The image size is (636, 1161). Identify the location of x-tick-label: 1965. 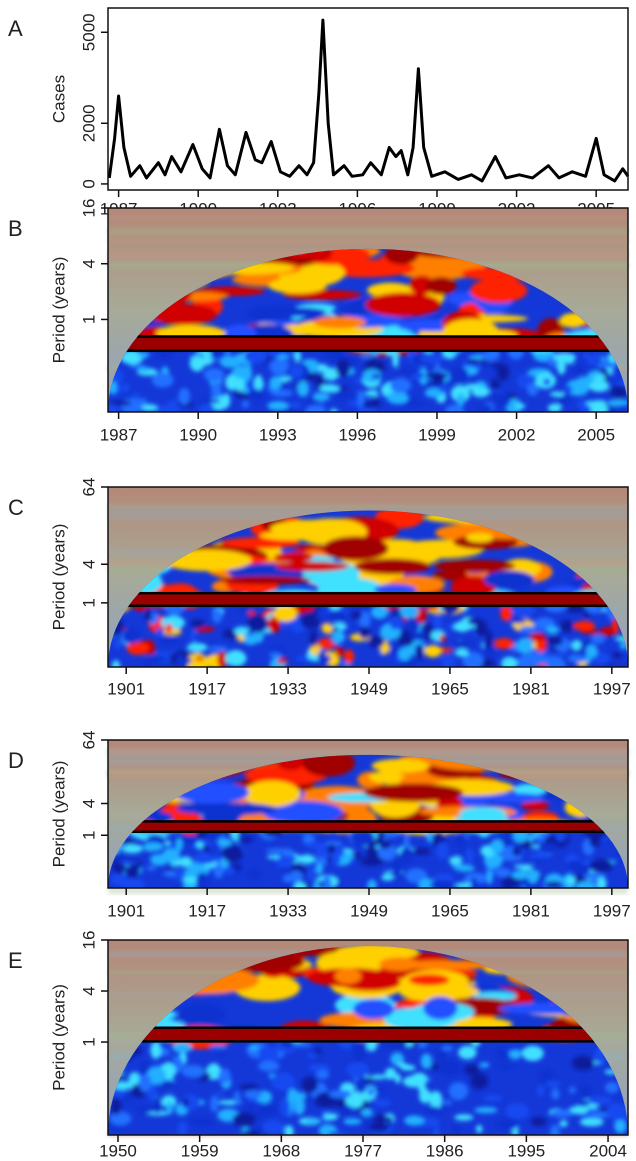
(450, 910).